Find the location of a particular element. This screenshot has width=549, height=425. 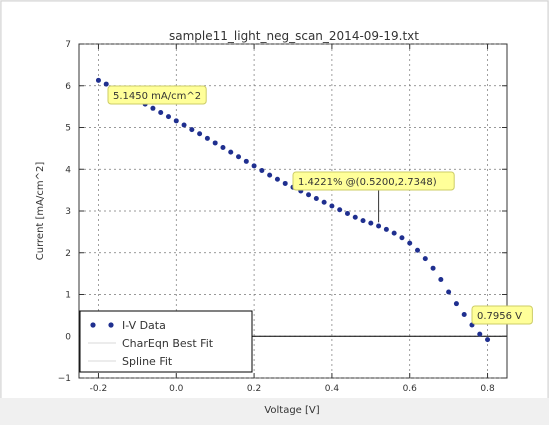

y-tick-label: 1 is located at coordinates (68, 296).